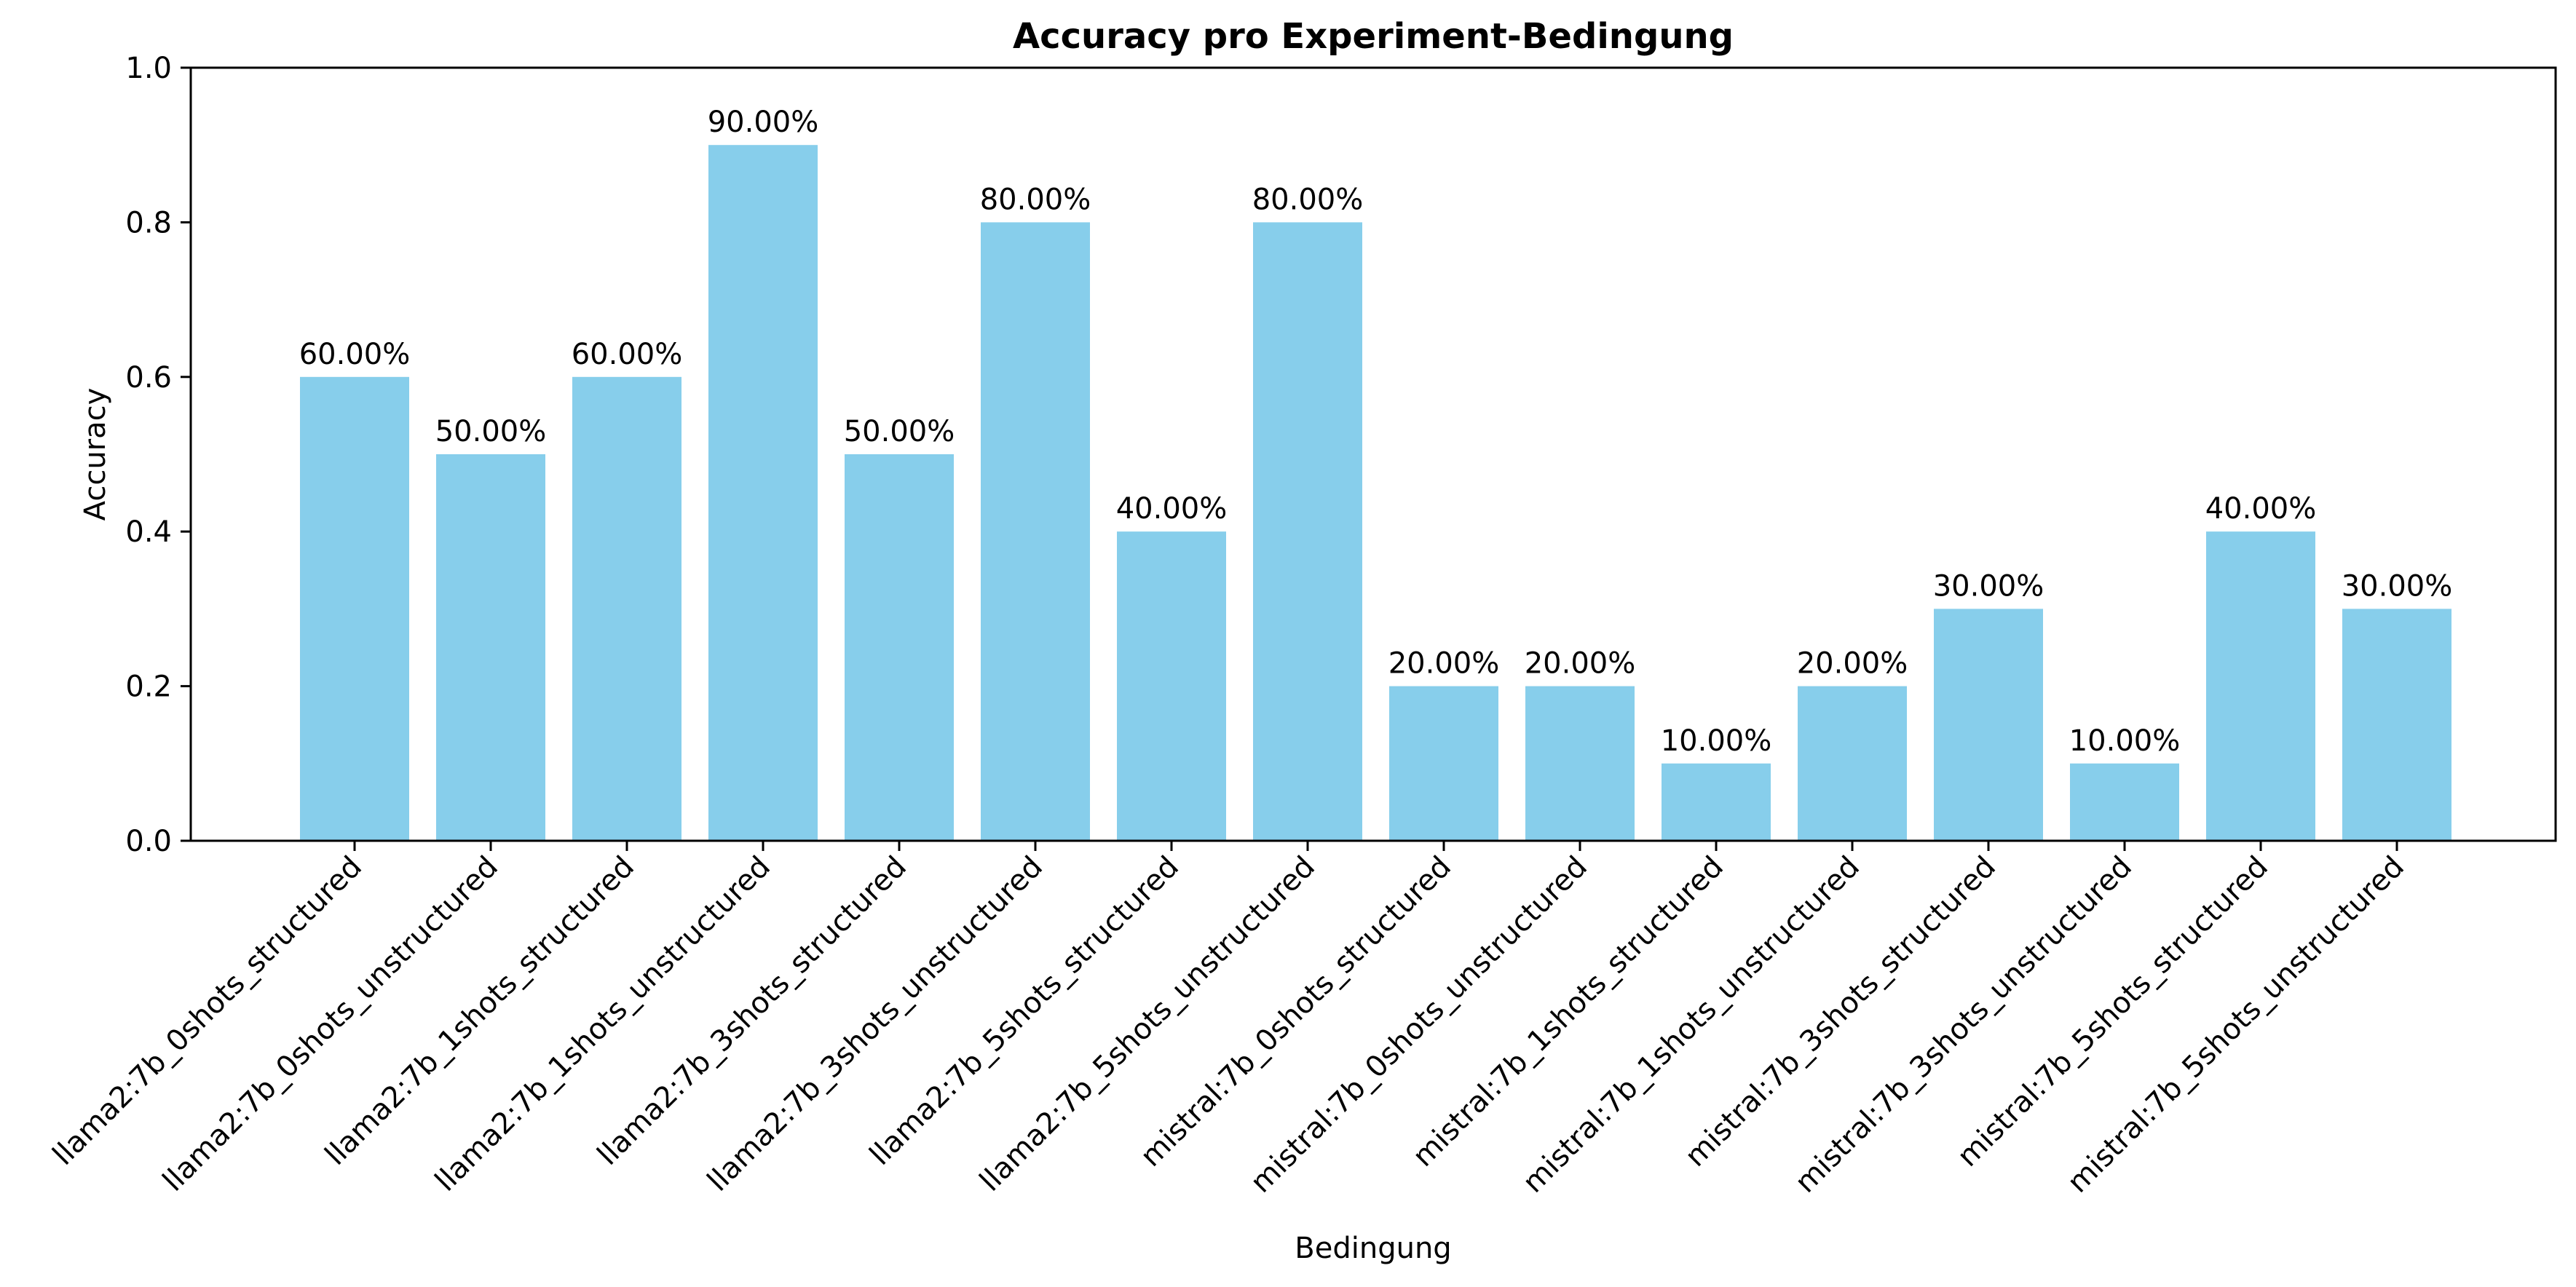 This screenshot has height=1287, width=2576. What do you see at coordinates (1308, 199) in the screenshot?
I see `data-label-8: 80.00%` at bounding box center [1308, 199].